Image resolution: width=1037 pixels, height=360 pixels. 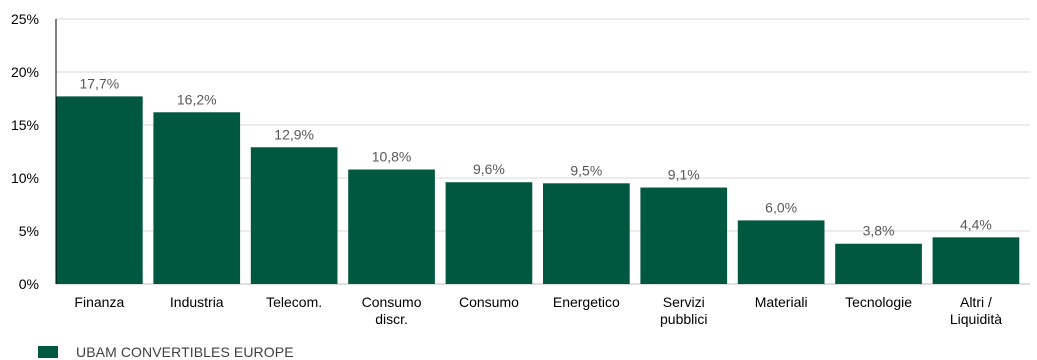 What do you see at coordinates (392, 157) in the screenshot?
I see `data-label: 10,8%` at bounding box center [392, 157].